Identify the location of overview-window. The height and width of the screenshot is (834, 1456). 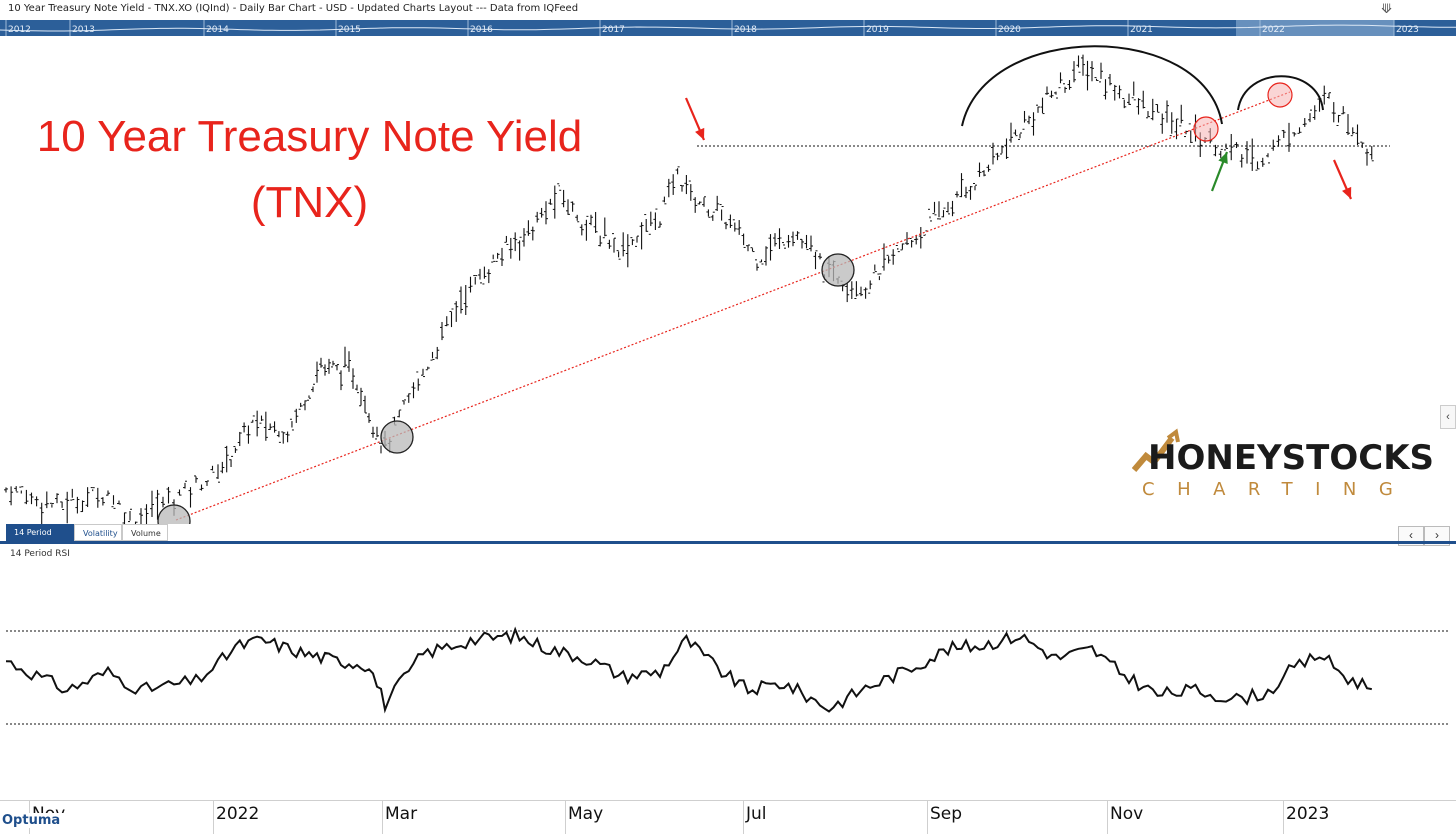
(1315, 28).